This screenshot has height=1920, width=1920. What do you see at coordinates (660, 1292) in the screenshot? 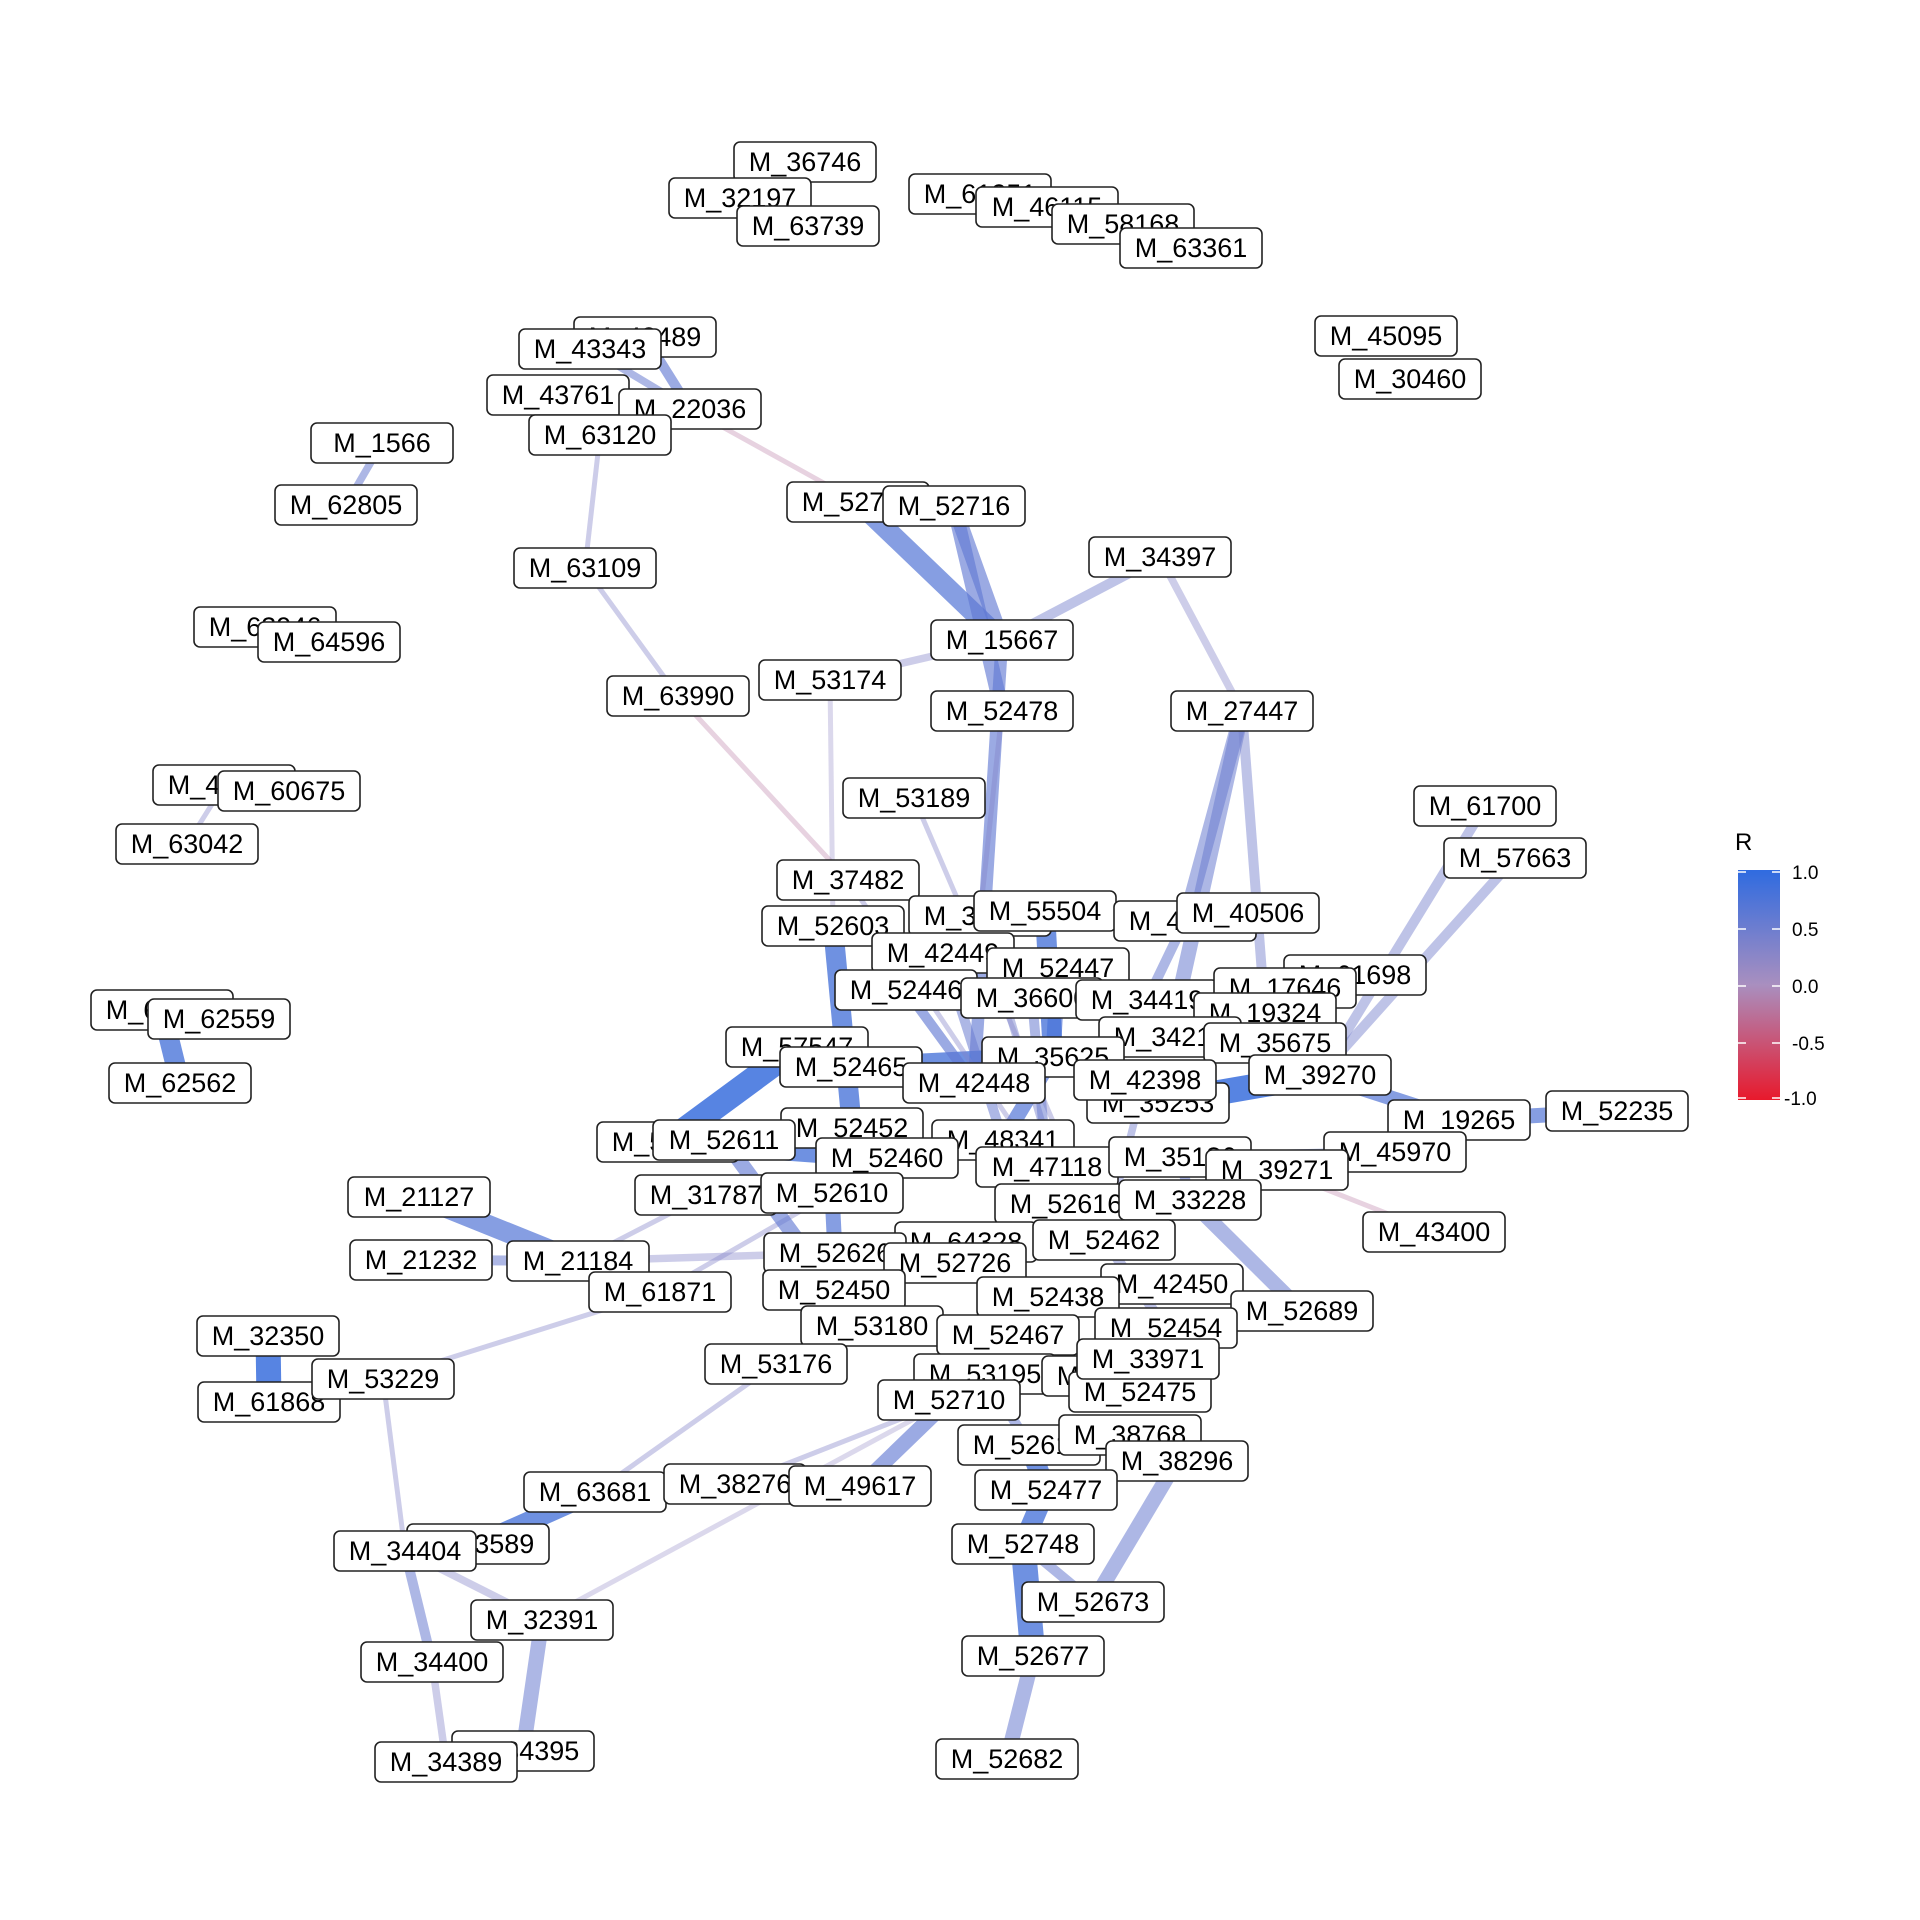
I see `node-M_61871: M_61871` at bounding box center [660, 1292].